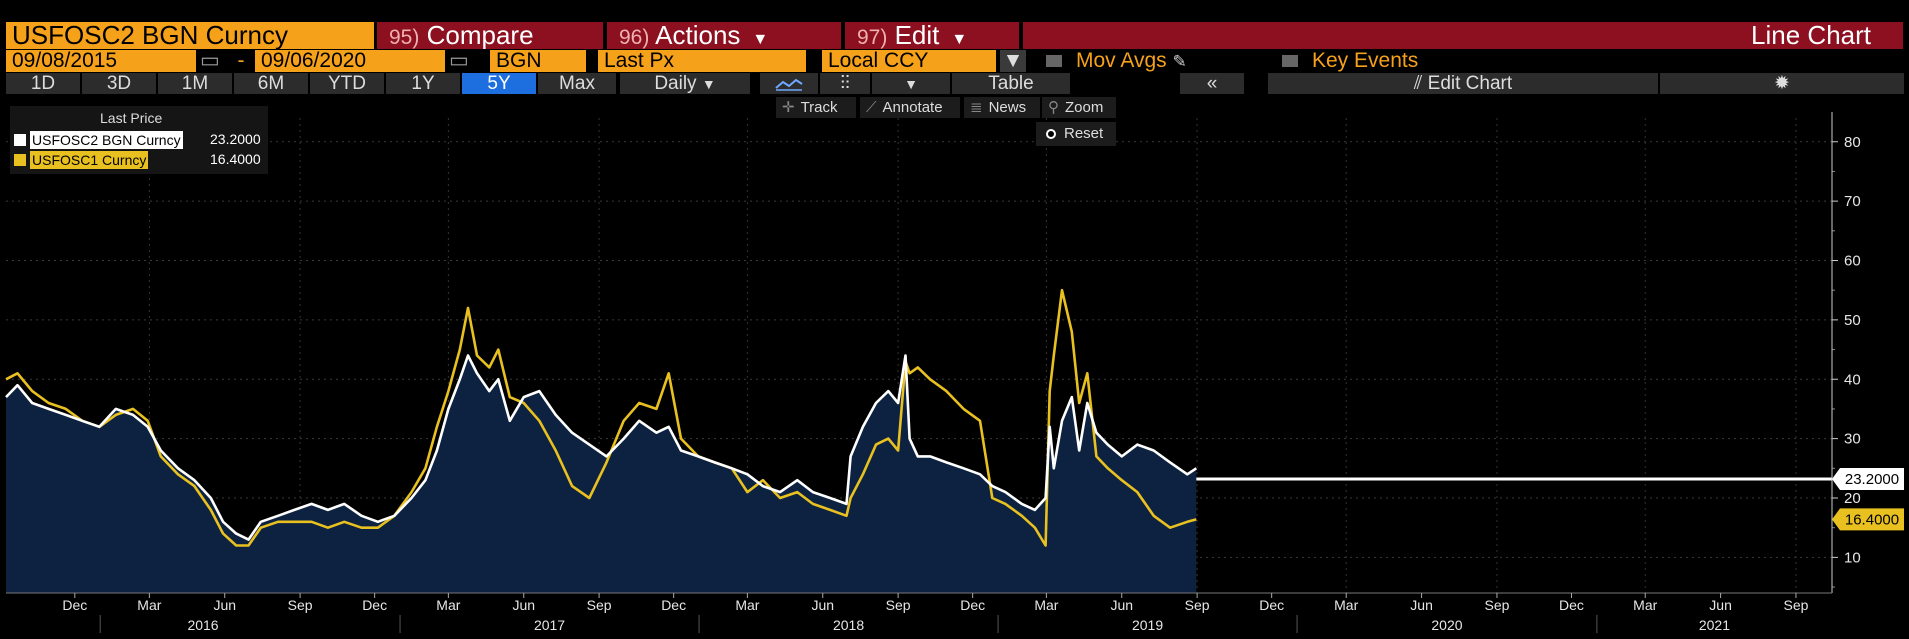 The image size is (1909, 639). I want to click on period-tab-ytd: YTD, so click(347, 83).